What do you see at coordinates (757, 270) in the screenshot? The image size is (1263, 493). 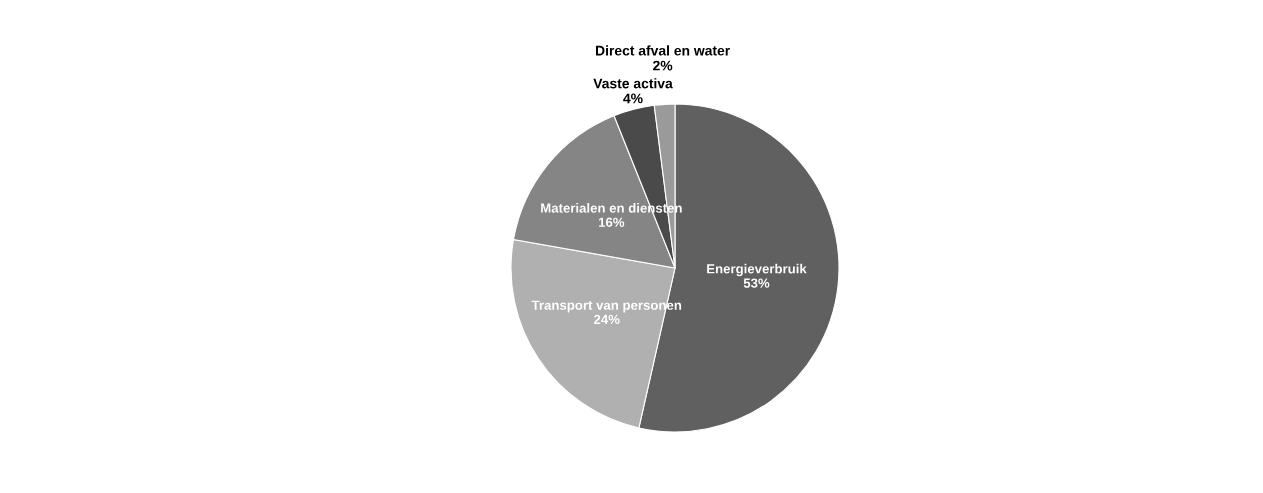 I see `slice-label: Energieverbruik` at bounding box center [757, 270].